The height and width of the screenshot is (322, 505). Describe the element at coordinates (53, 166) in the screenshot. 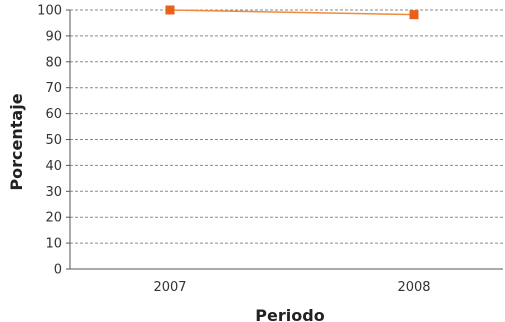

I see `y-tick-label: 40` at that location.